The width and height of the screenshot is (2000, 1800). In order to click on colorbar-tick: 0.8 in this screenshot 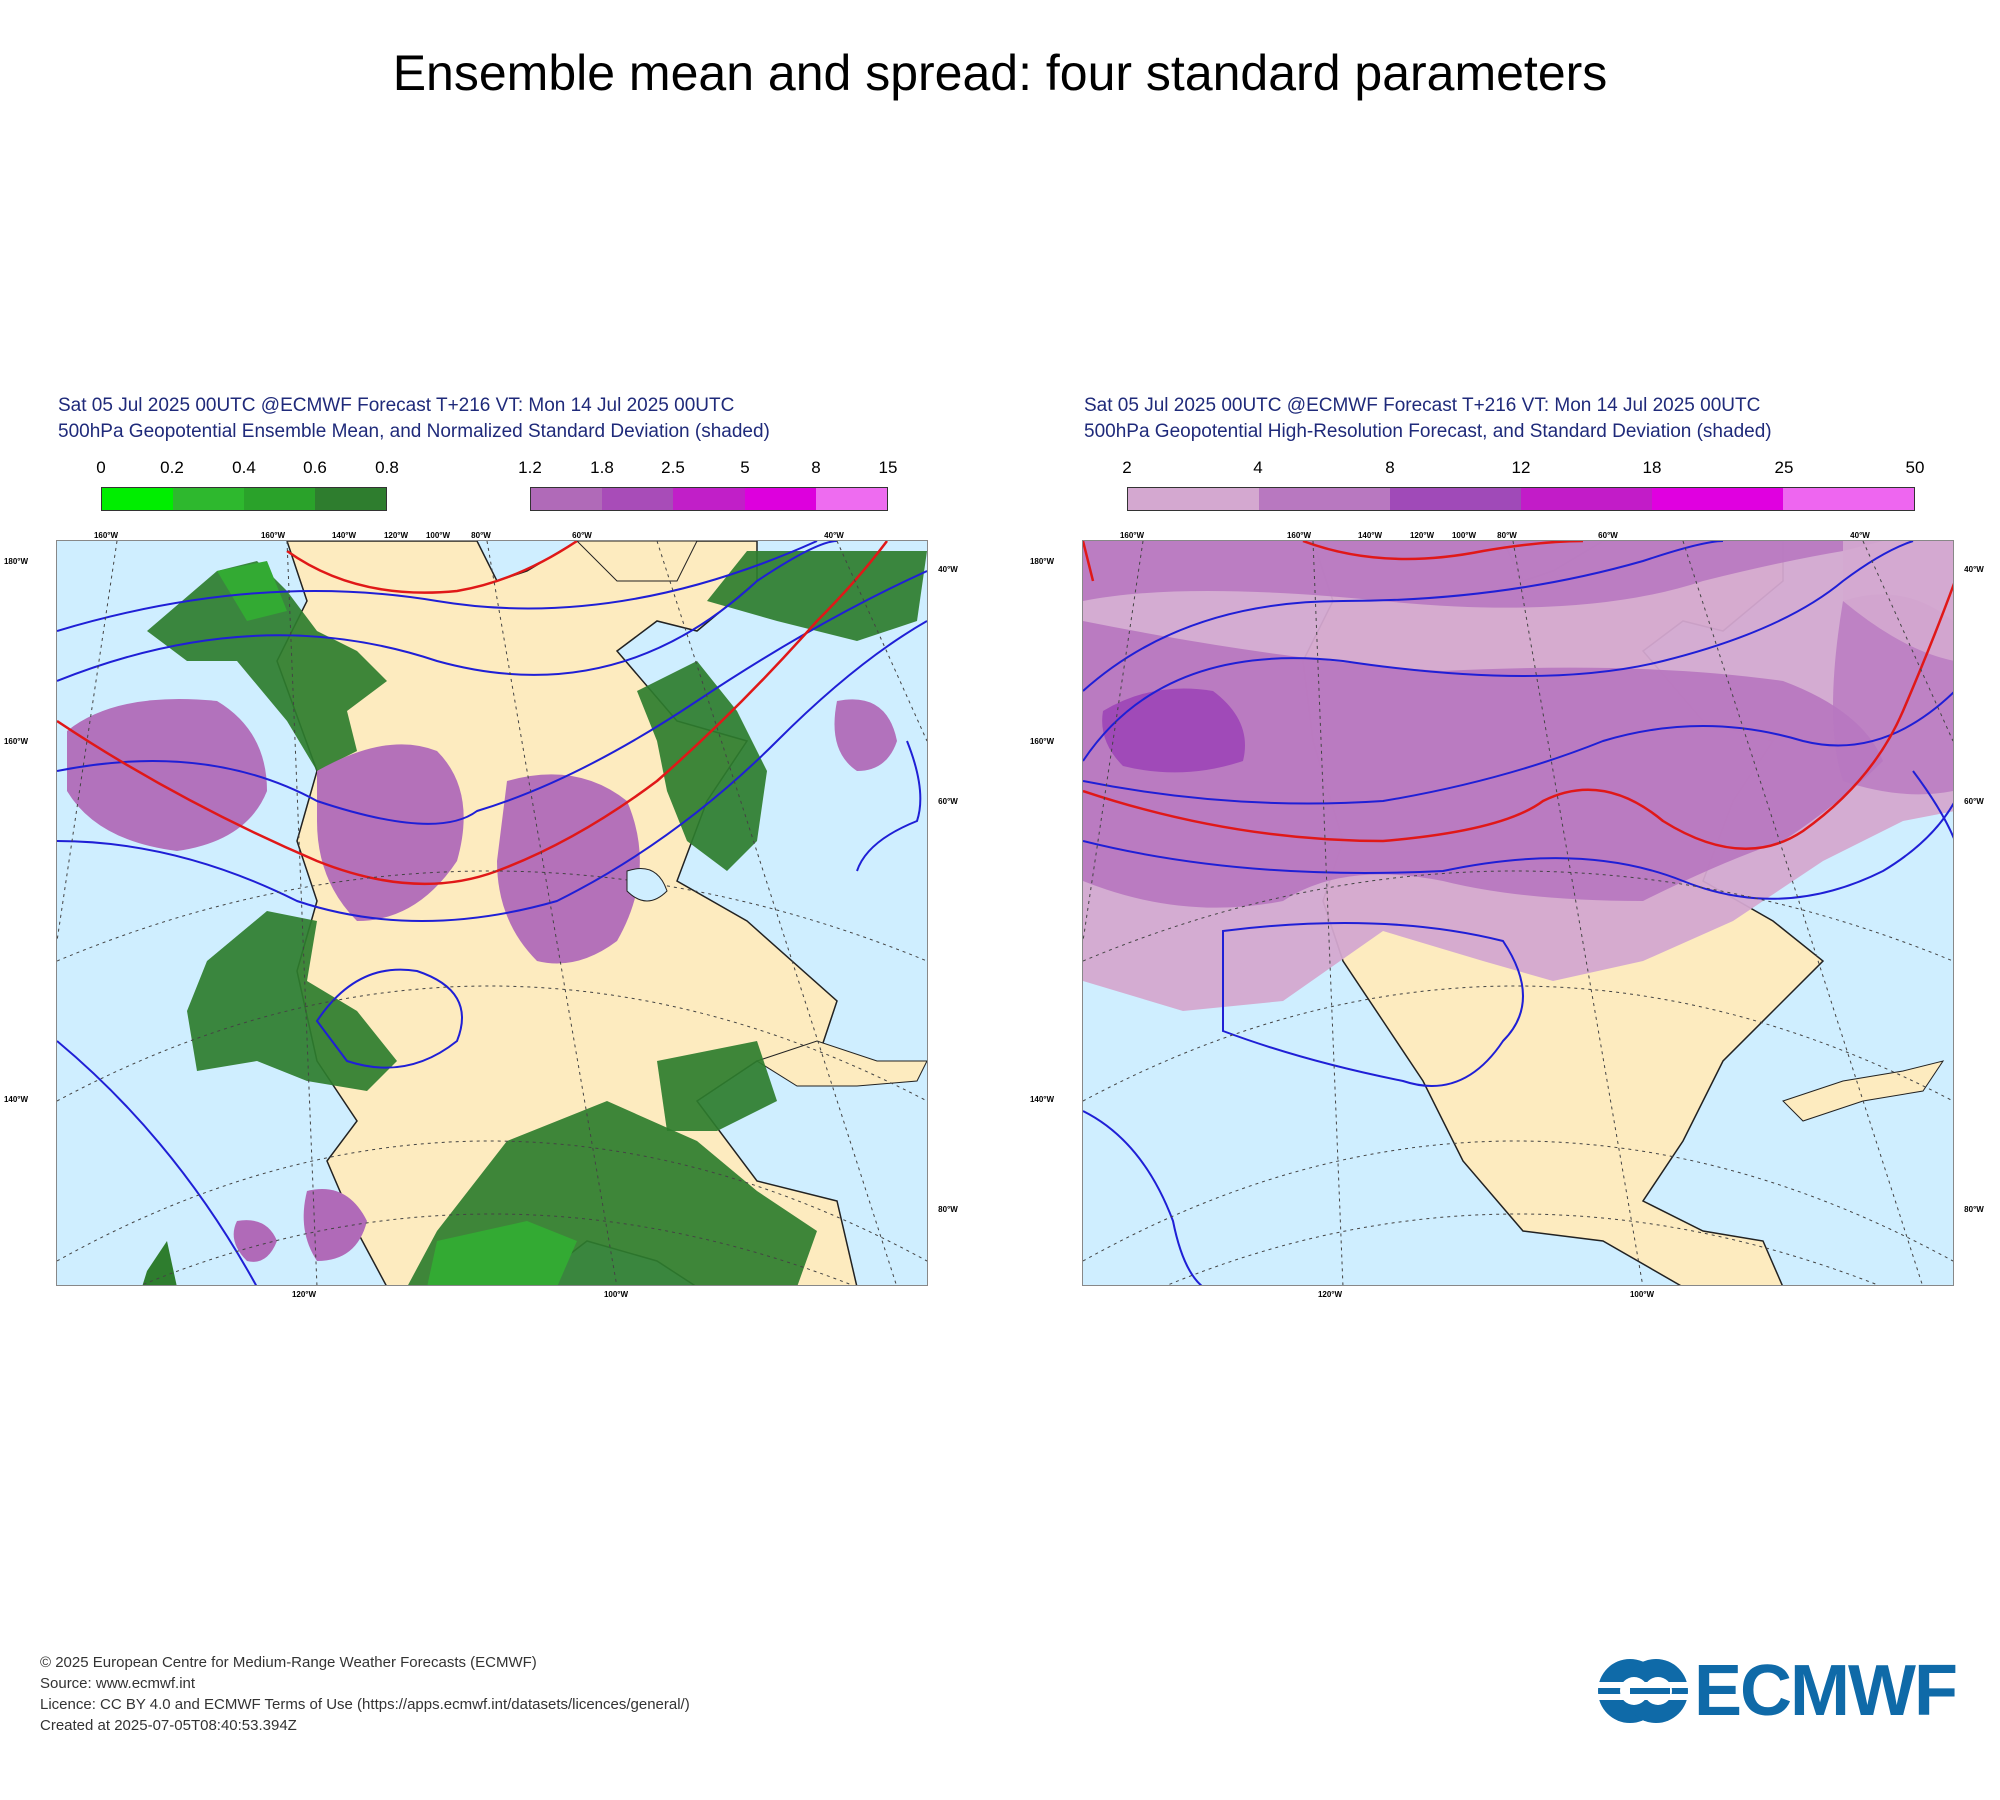, I will do `click(387, 467)`.